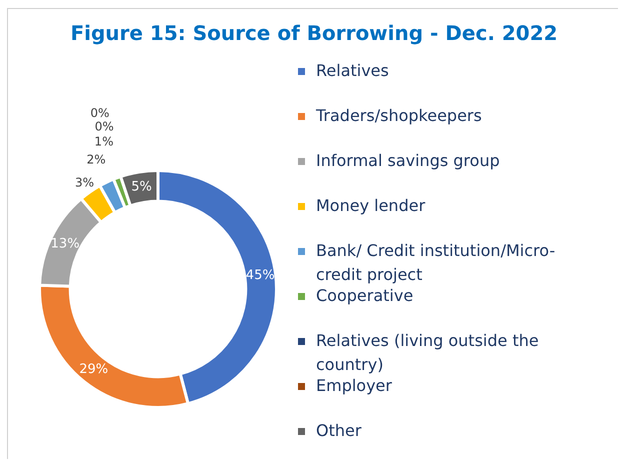 This screenshot has width=626, height=466. What do you see at coordinates (314, 33) in the screenshot?
I see `chart-title: Figure 15: Source of Borrowing - Dec. 2022` at bounding box center [314, 33].